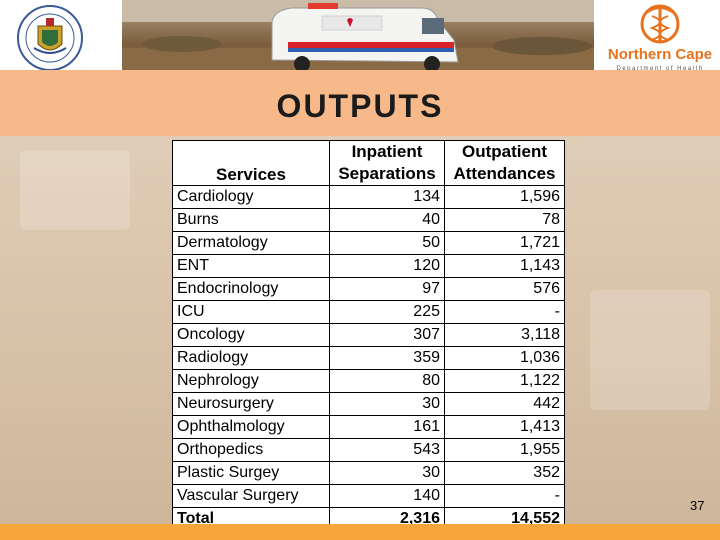 This screenshot has width=720, height=540. What do you see at coordinates (387, 163) in the screenshot?
I see `header-inpatient: Inpatient Separations` at bounding box center [387, 163].